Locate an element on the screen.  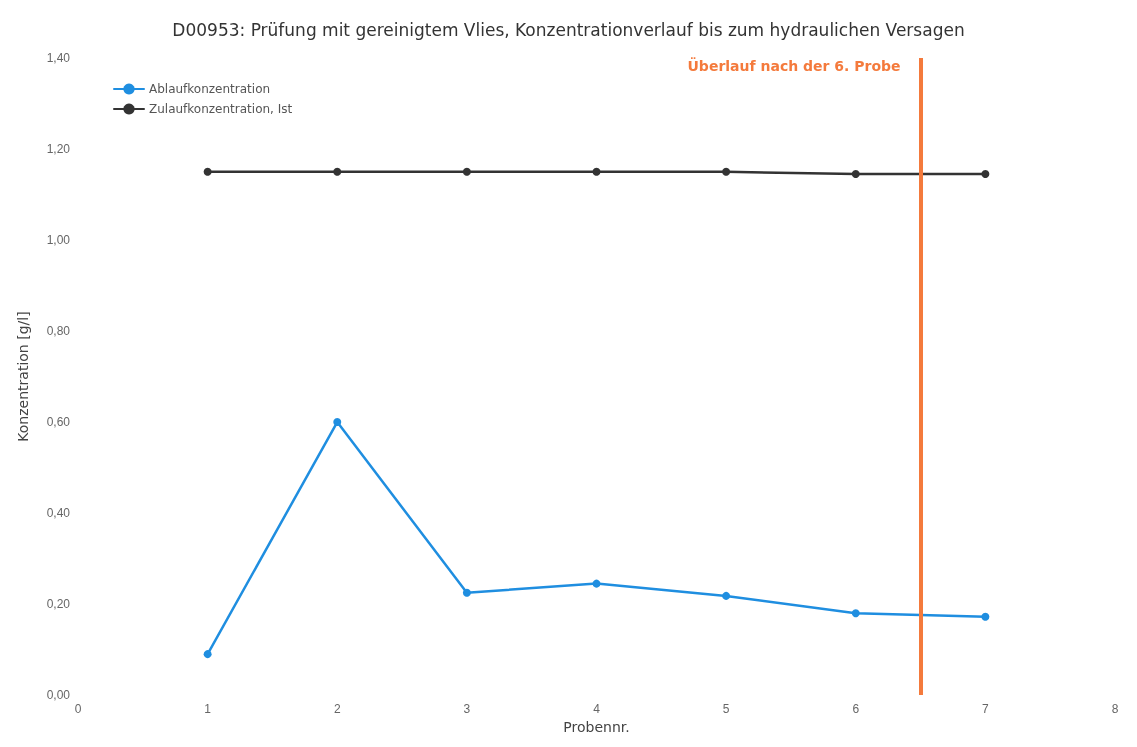
y-tick-label: 0,60 is located at coordinates (58, 422).